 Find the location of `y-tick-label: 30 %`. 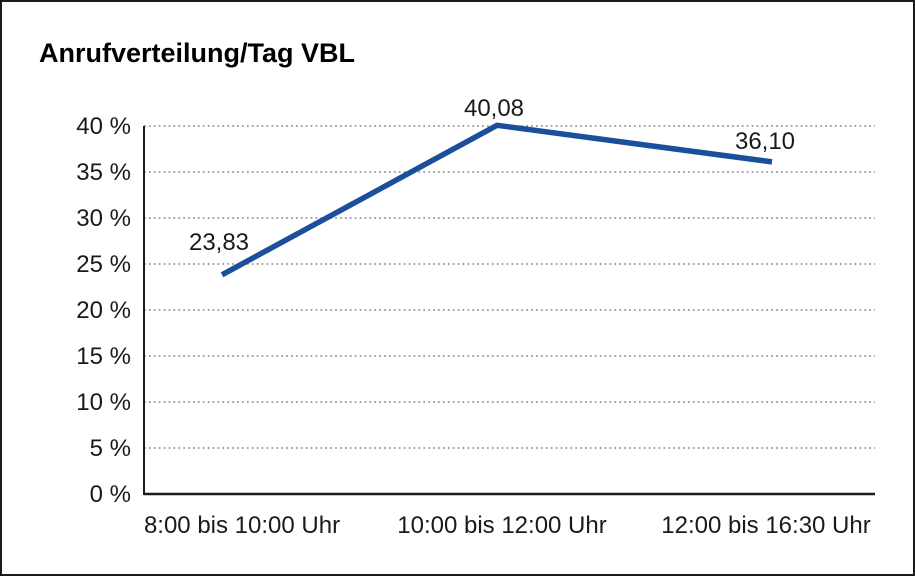

y-tick-label: 30 % is located at coordinates (103, 218).